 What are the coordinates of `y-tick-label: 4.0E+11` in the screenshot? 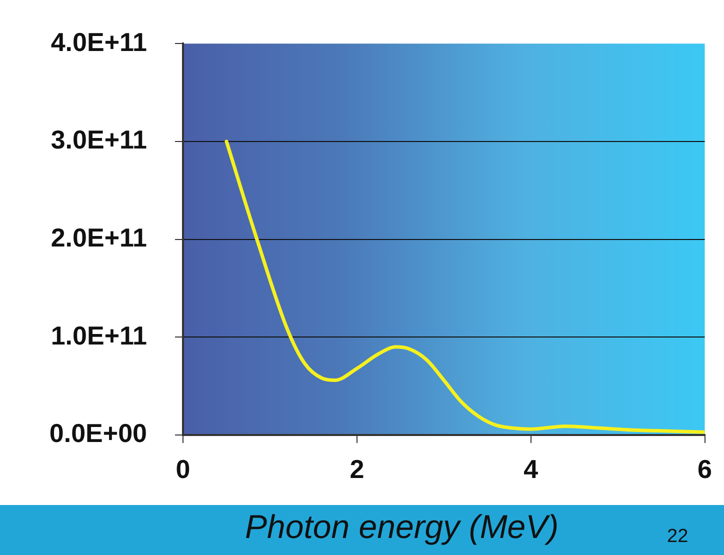 It's located at (98, 41).